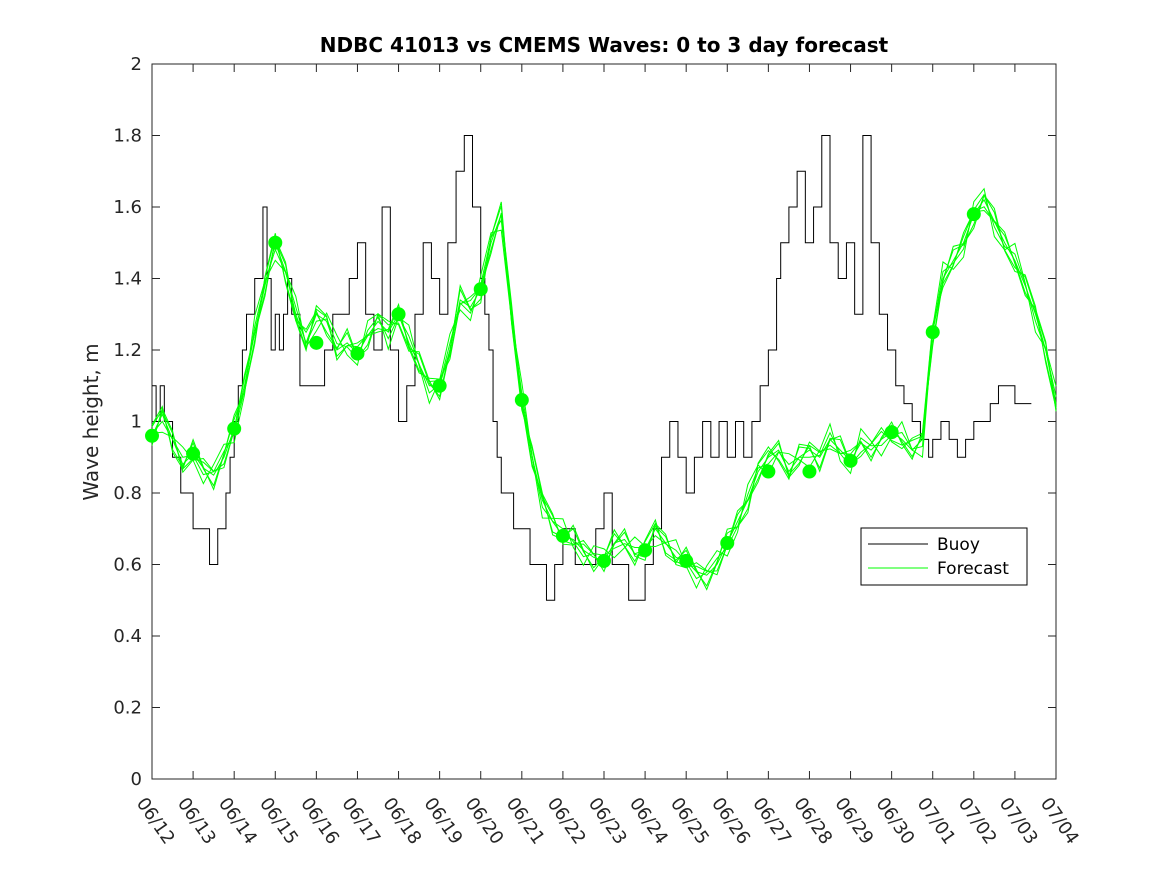 This screenshot has width=1167, height=875. I want to click on legend-box, so click(944, 556).